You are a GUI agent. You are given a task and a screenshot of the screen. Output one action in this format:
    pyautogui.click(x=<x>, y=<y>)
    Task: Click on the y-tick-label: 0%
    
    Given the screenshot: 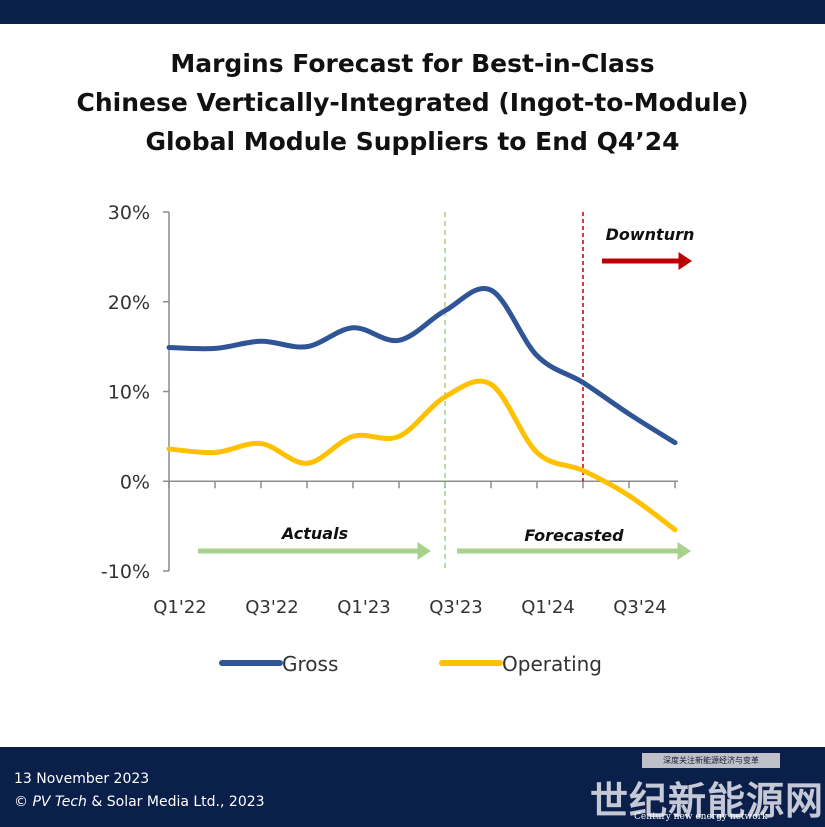 What is the action you would take?
    pyautogui.click(x=135, y=482)
    